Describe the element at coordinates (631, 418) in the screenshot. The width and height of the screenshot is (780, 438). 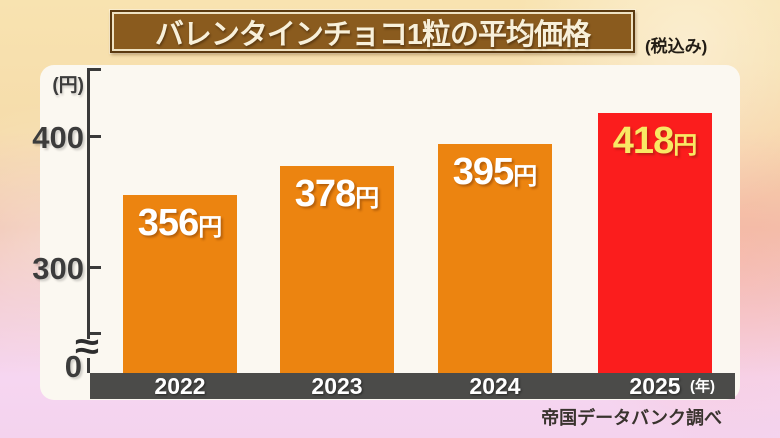
I see `data-source-credit: 帝国データバンク調べ` at that location.